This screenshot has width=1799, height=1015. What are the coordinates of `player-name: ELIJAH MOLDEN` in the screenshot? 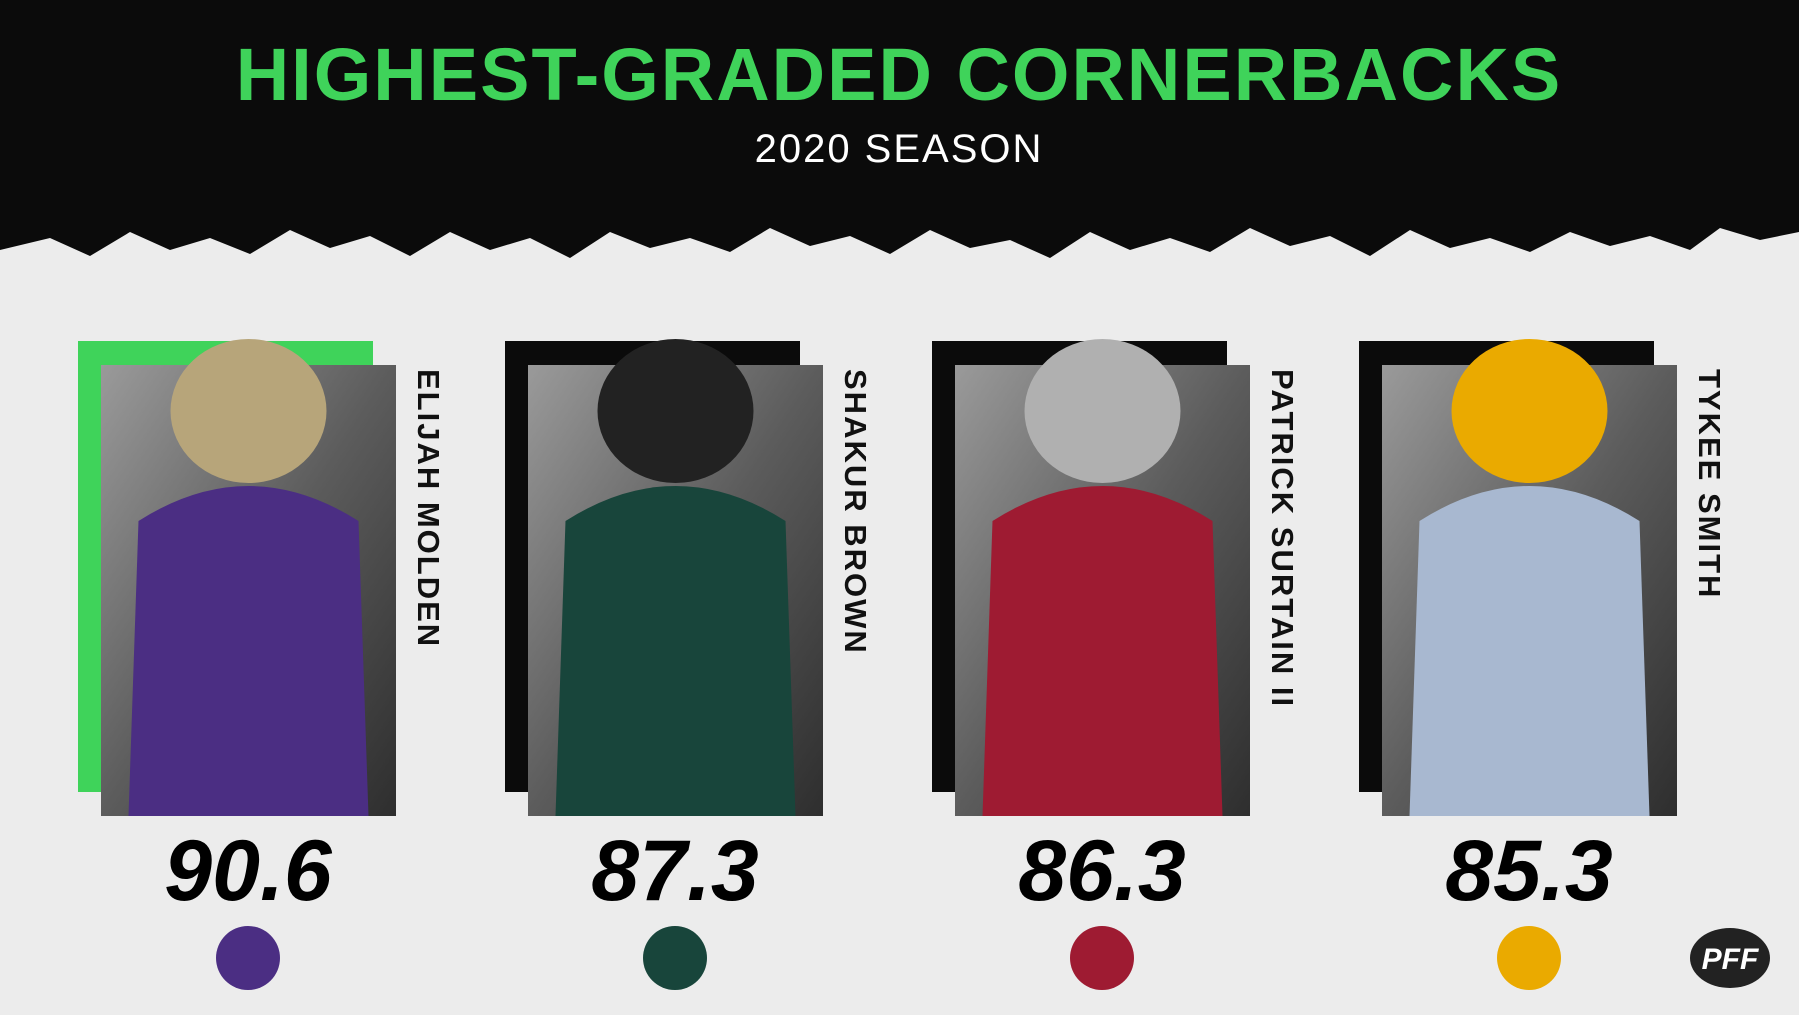 It's located at (428, 508).